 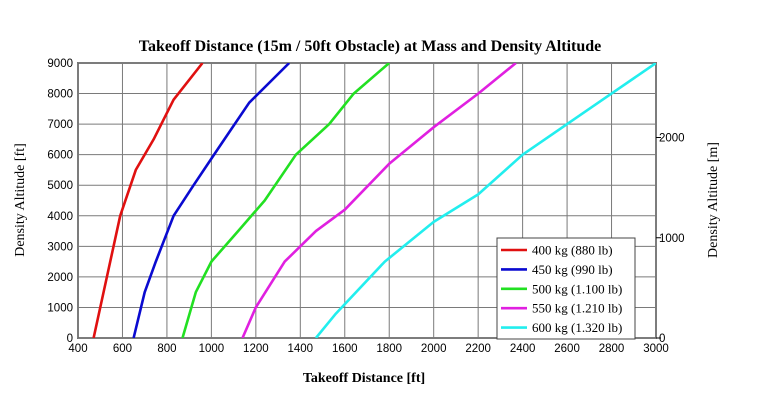 What do you see at coordinates (478, 349) in the screenshot?
I see `x-tick-label: 2200` at bounding box center [478, 349].